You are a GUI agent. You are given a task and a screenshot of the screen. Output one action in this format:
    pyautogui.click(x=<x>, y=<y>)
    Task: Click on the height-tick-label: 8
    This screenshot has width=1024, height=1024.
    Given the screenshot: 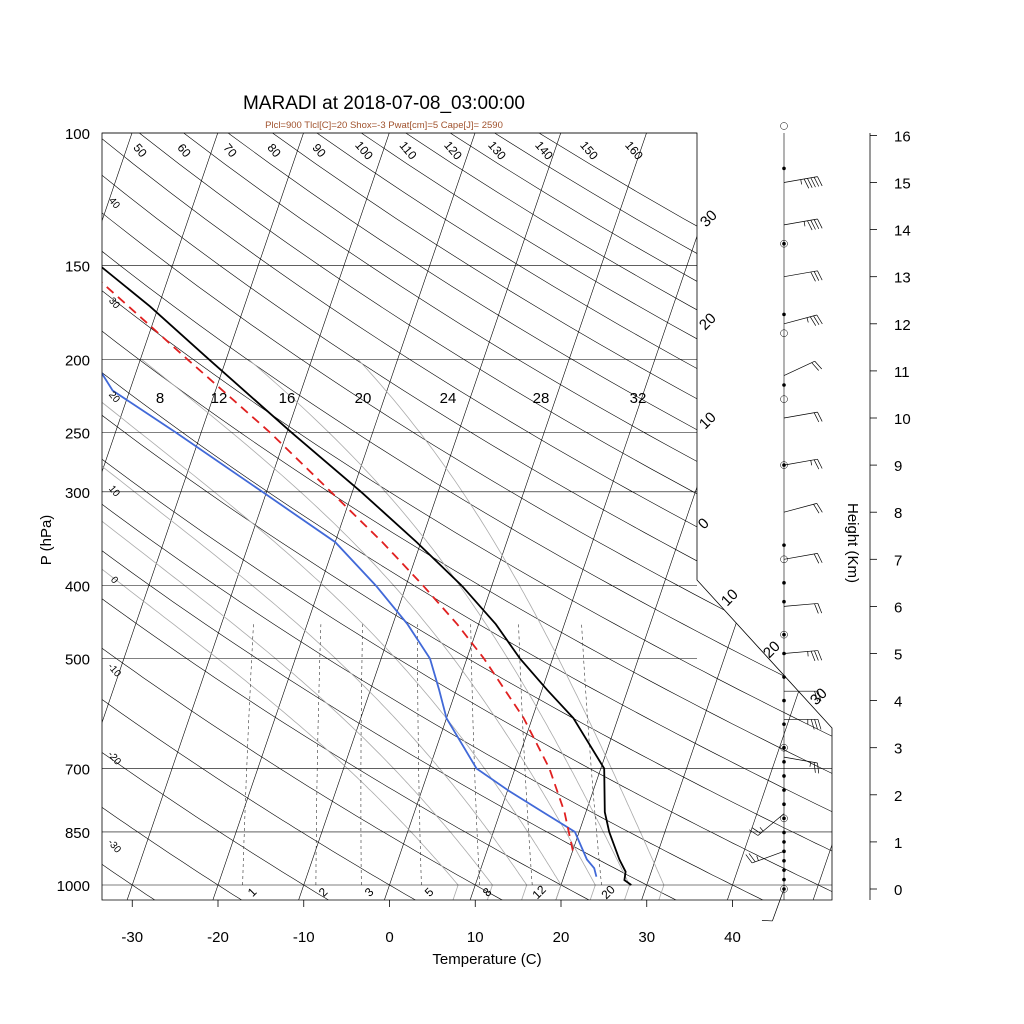 What is the action you would take?
    pyautogui.click(x=898, y=513)
    